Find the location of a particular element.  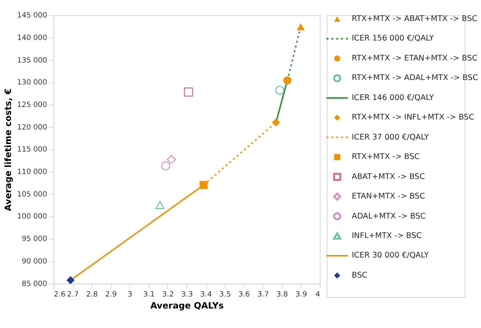

legend-label: RTX+MTX -> ABAT+MTX -> BSC is located at coordinates (415, 18).